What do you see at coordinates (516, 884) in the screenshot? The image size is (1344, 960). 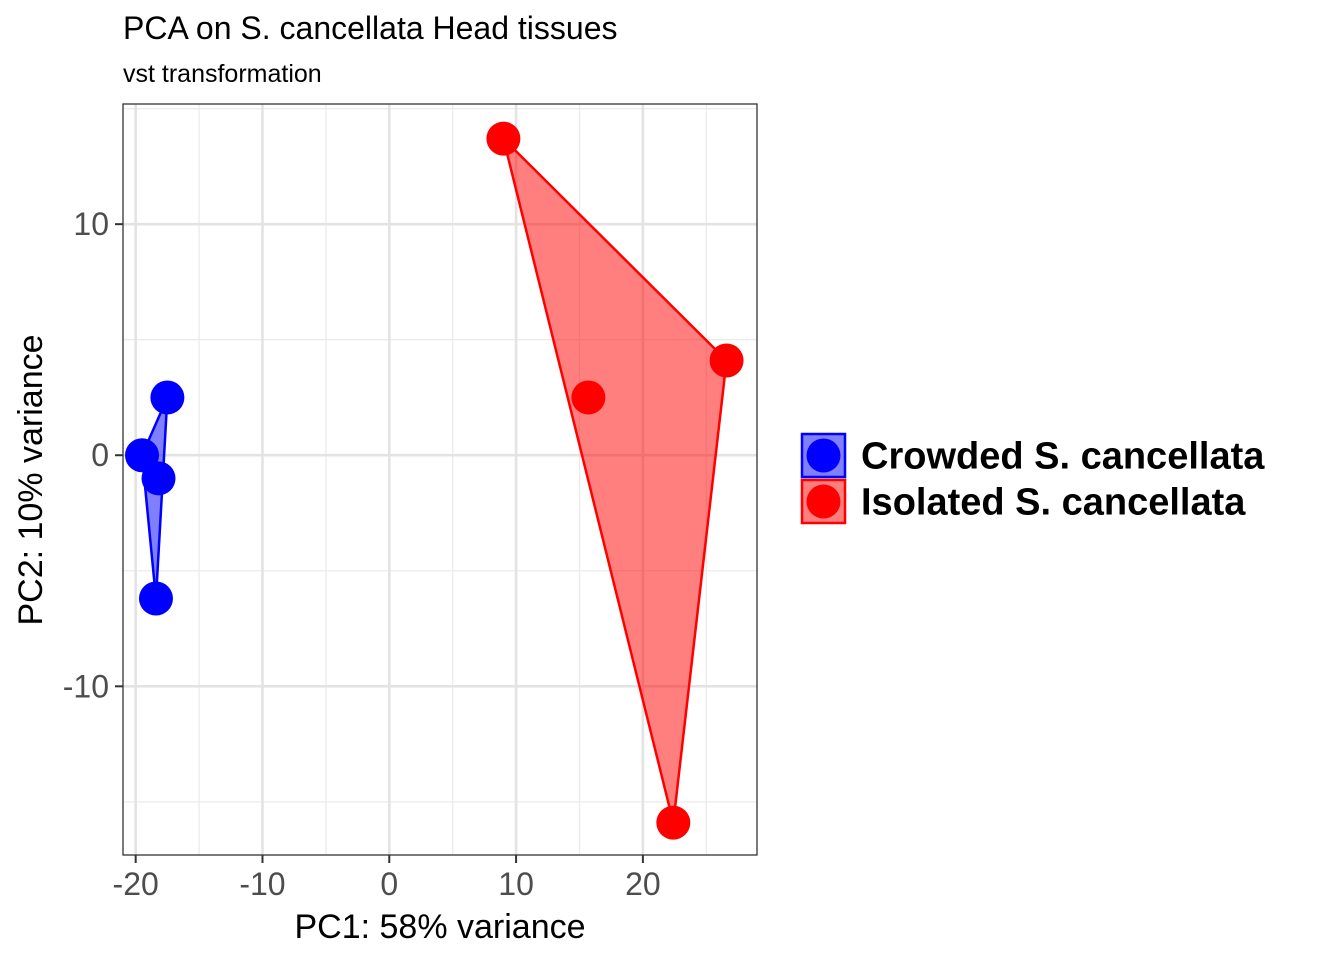 I see `x-tick-label: 10` at bounding box center [516, 884].